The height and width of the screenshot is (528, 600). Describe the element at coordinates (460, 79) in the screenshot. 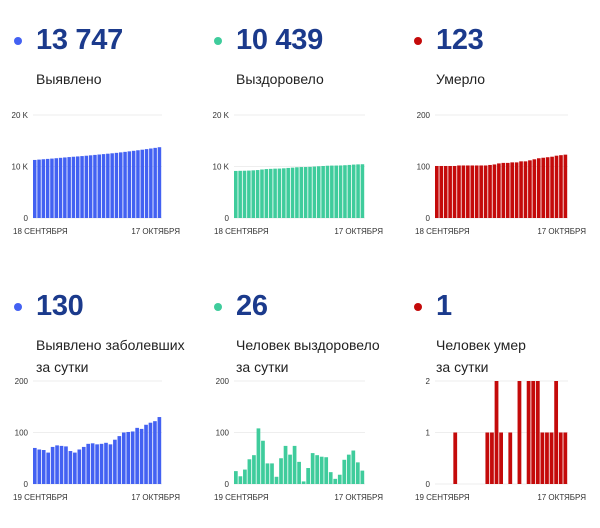

I see `stat-label: Умерло` at that location.